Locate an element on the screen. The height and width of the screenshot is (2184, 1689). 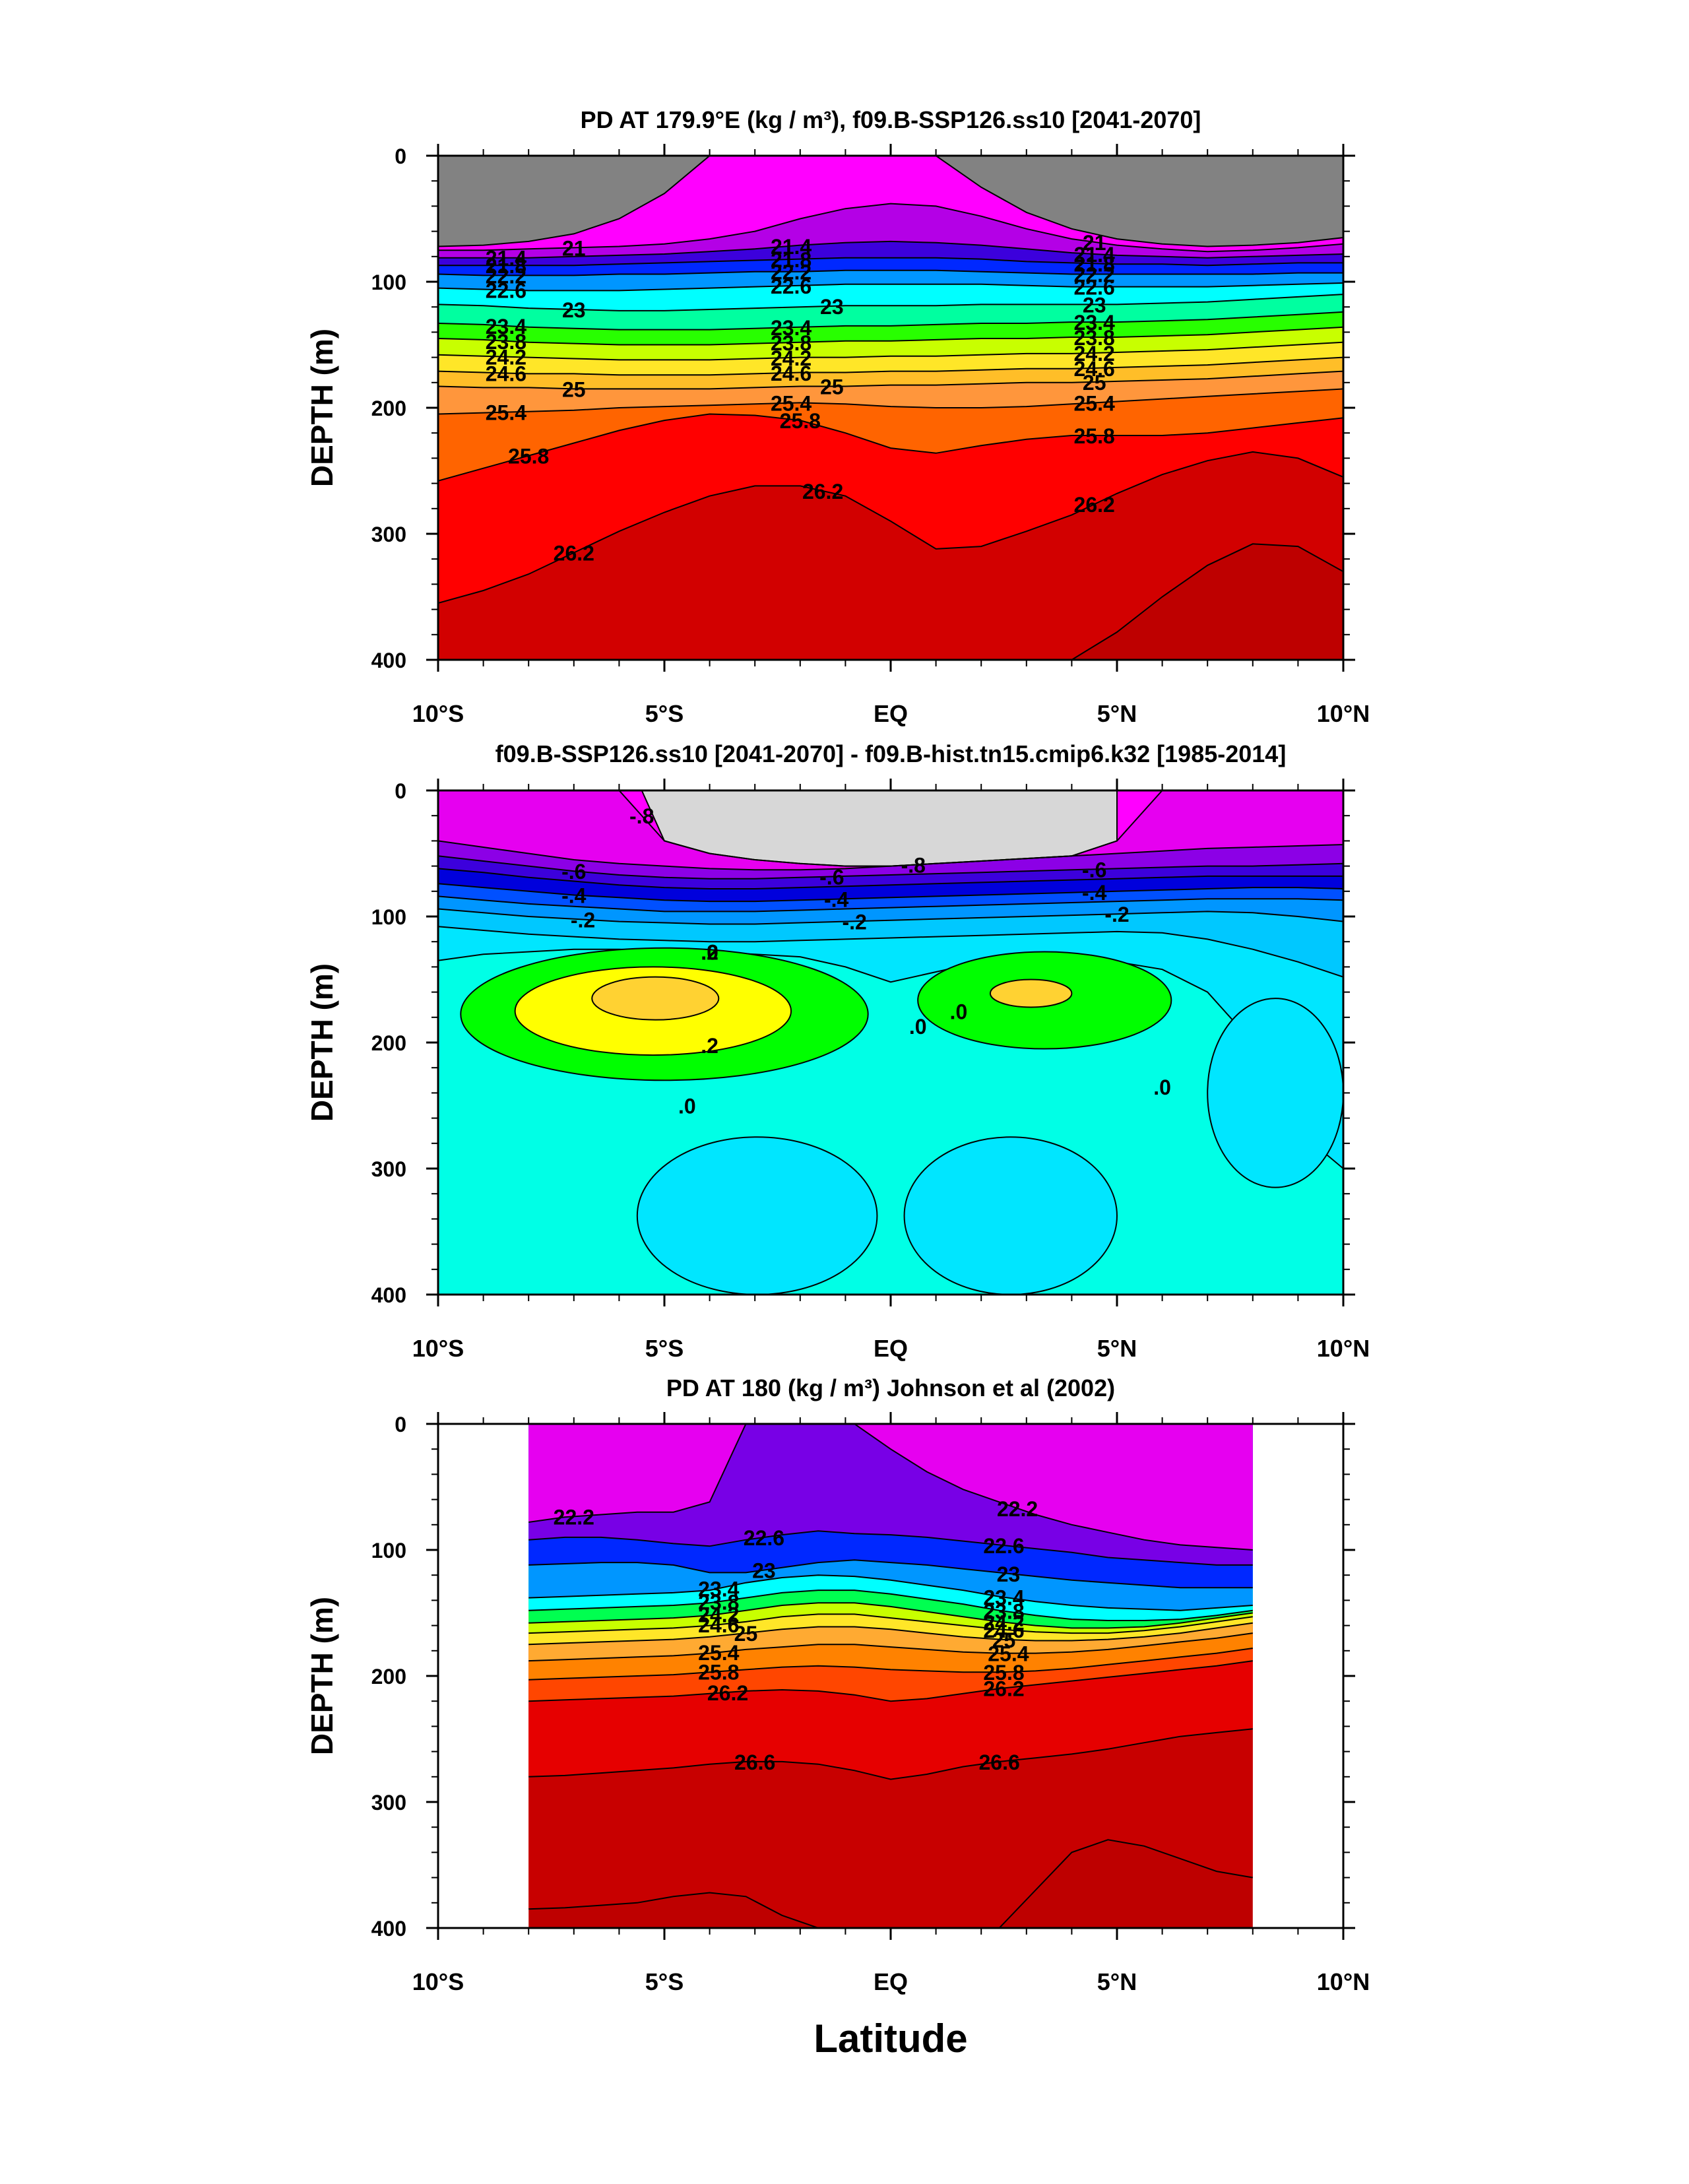
x-tick-label: 5°S is located at coordinates (664, 1348).